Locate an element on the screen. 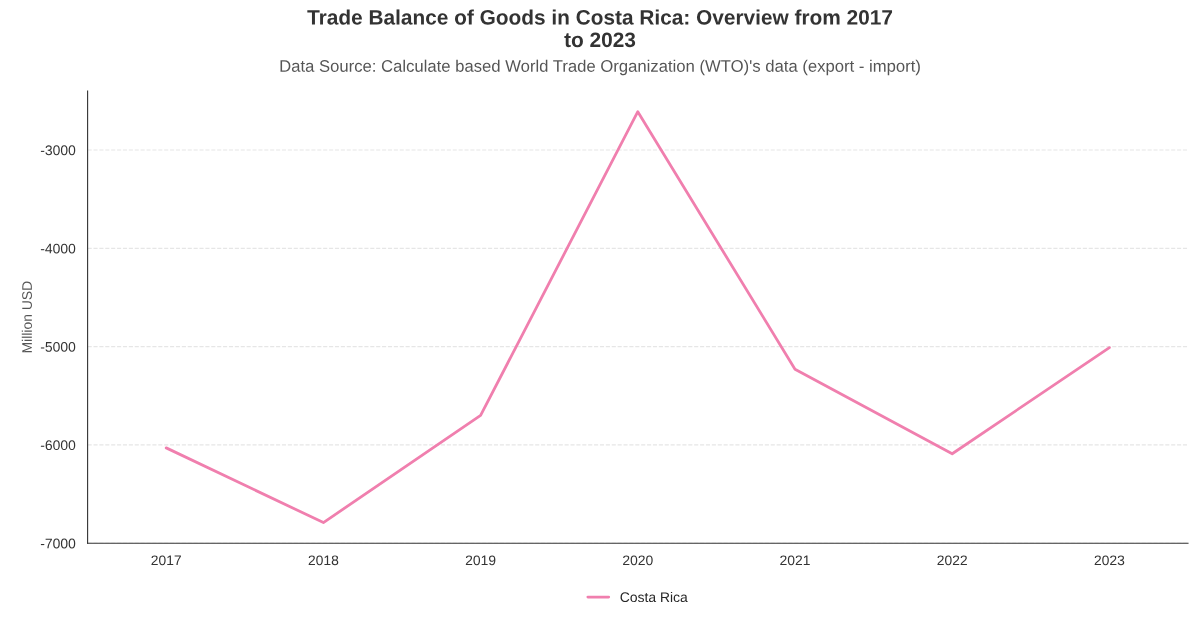 Image resolution: width=1200 pixels, height=628 pixels. y-tick-label: -5000 is located at coordinates (58, 346).